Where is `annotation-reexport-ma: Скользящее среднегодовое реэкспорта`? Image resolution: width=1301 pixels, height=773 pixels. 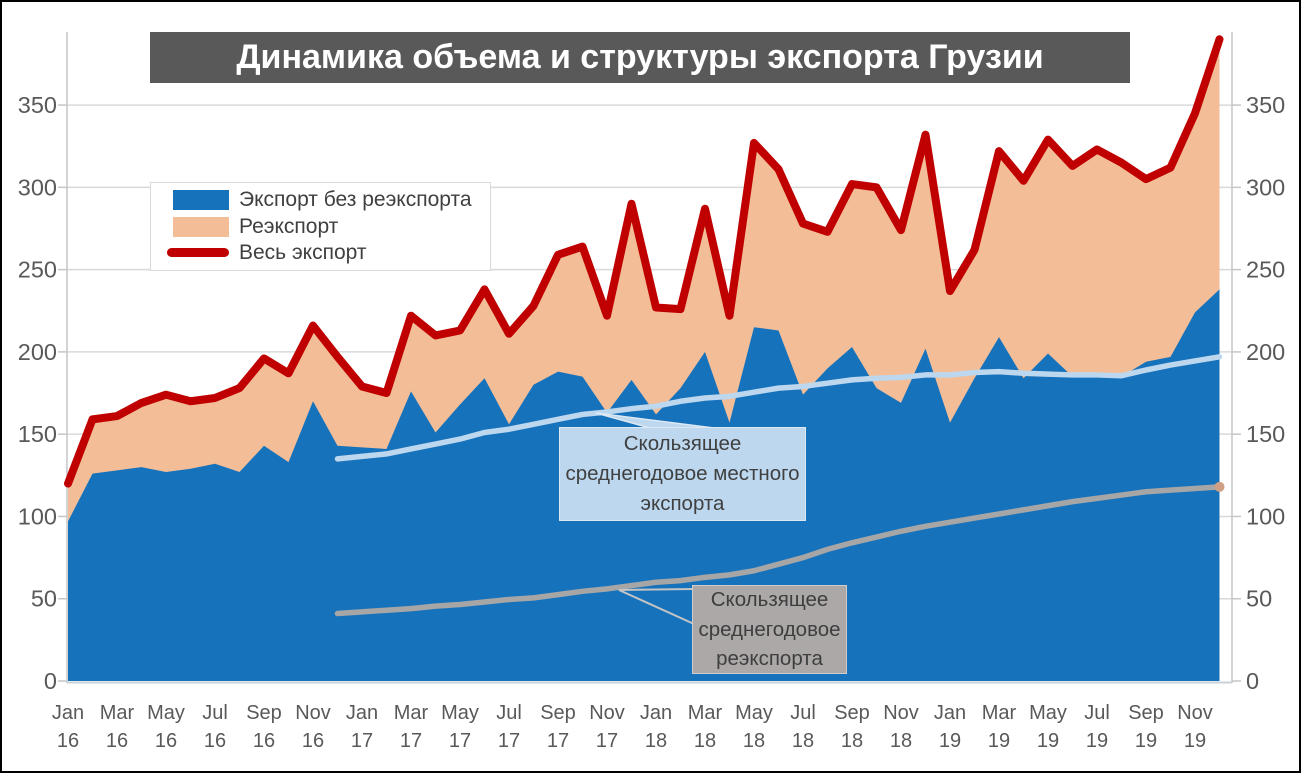
annotation-reexport-ma: Скользящее среднегодовое реэкспорта is located at coordinates (769, 629).